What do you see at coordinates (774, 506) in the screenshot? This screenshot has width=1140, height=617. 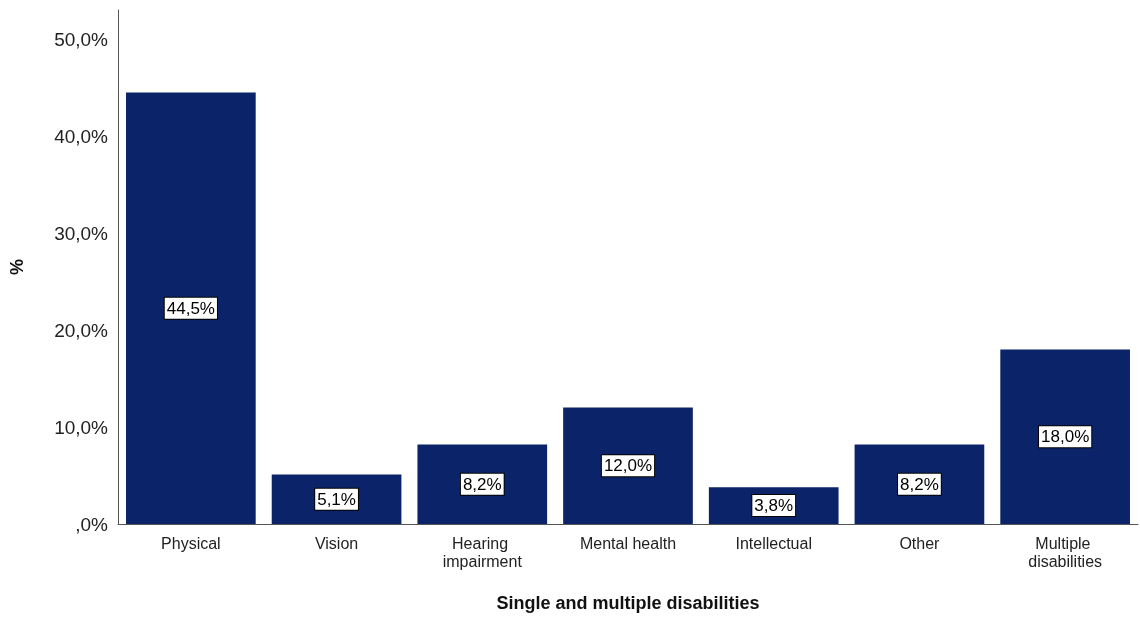 I see `data-label: 3,8%` at bounding box center [774, 506].